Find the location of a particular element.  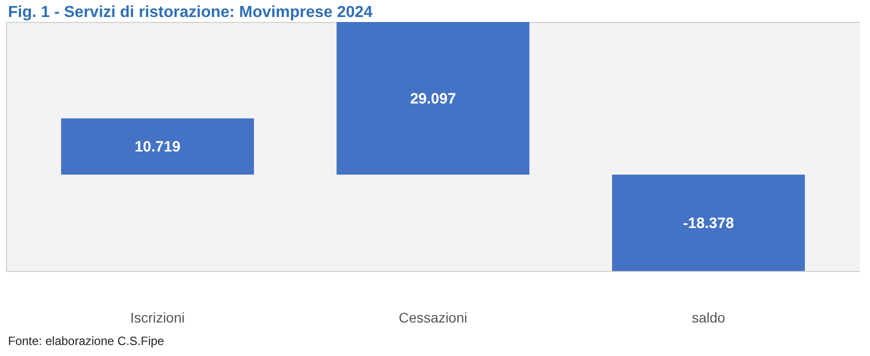

source-note: Fonte: elaborazione C.S.Fipe is located at coordinates (86, 341).